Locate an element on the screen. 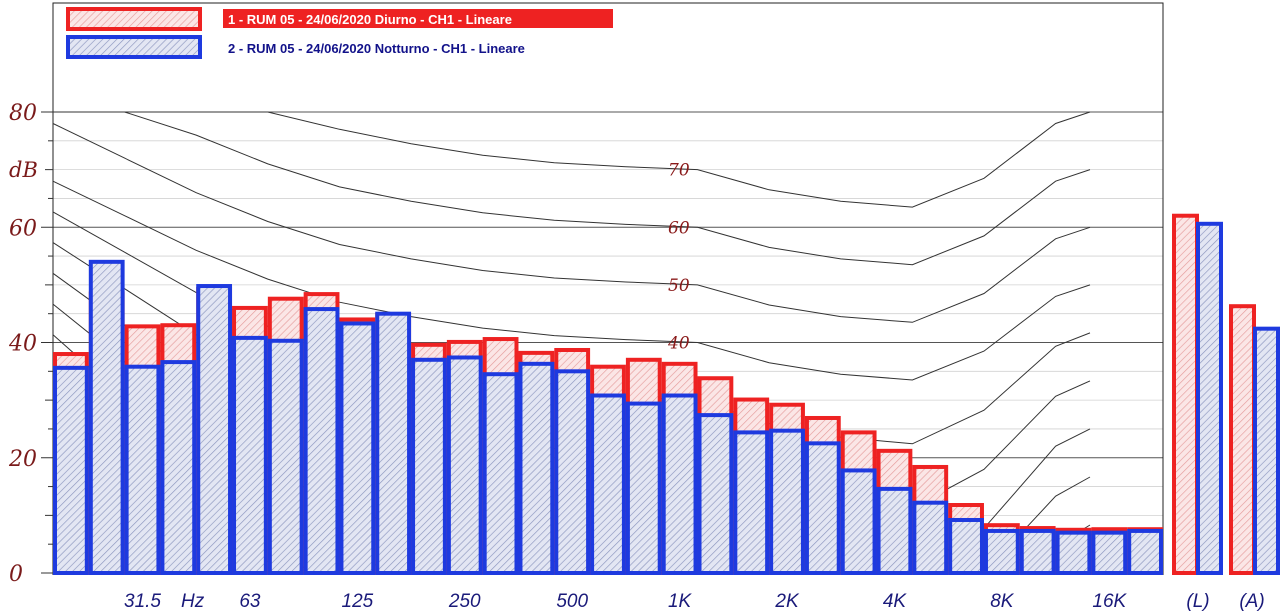  overall-label: (A) is located at coordinates (1251, 601).